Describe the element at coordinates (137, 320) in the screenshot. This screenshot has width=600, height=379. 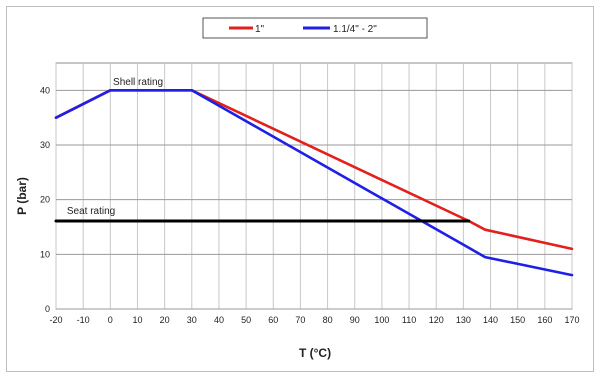
I see `x-tick-label: 10` at that location.